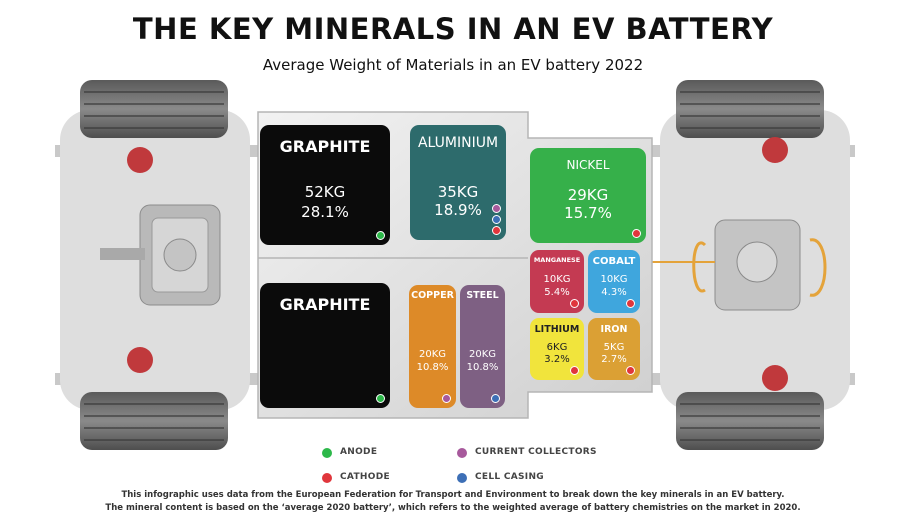 This screenshot has width=906, height=524. Describe the element at coordinates (359, 452) in the screenshot. I see `legend-anode-label: ANODE` at that location.